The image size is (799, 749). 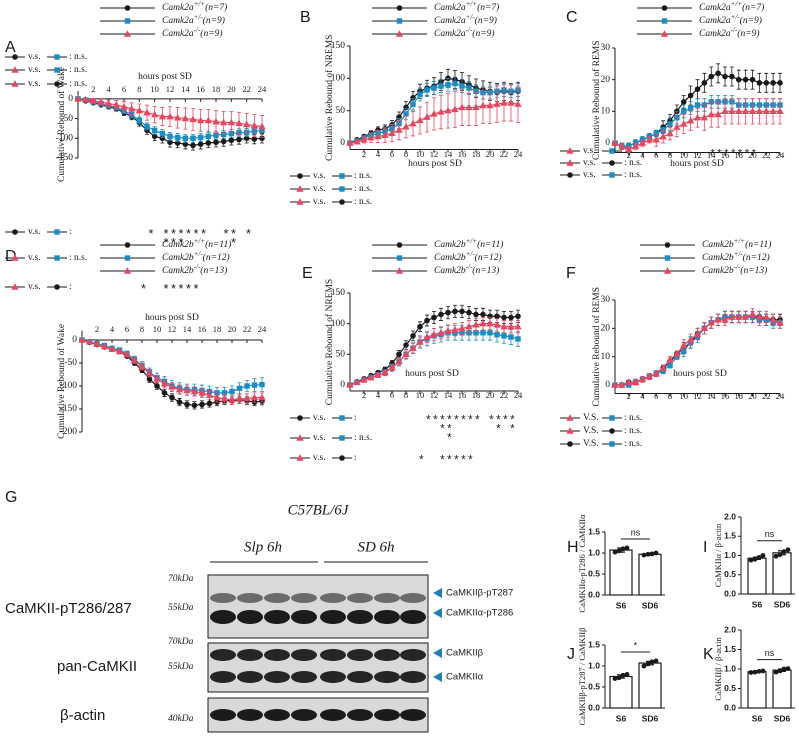 I want to click on x-tick-label: S6, so click(x=757, y=718).